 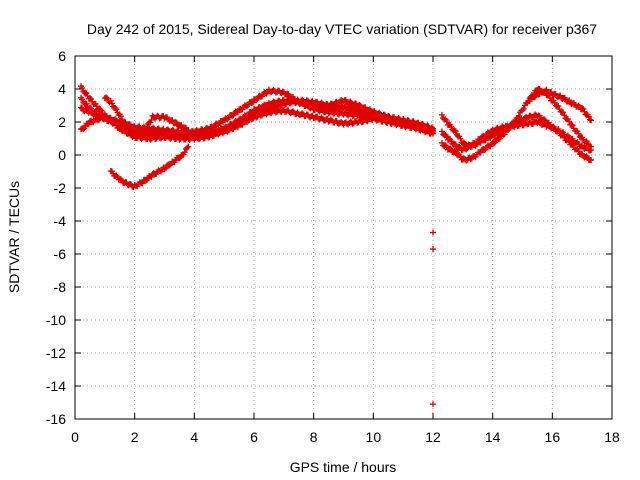 What do you see at coordinates (56, 419) in the screenshot?
I see `y-tick-label: -16` at bounding box center [56, 419].